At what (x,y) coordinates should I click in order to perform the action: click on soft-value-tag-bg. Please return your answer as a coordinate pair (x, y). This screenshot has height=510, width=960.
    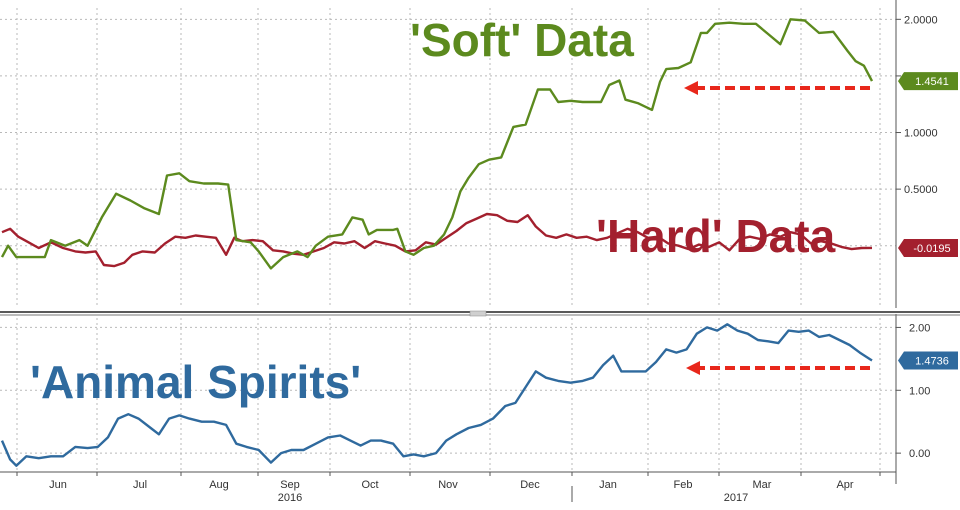
    Looking at the image, I should click on (928, 81).